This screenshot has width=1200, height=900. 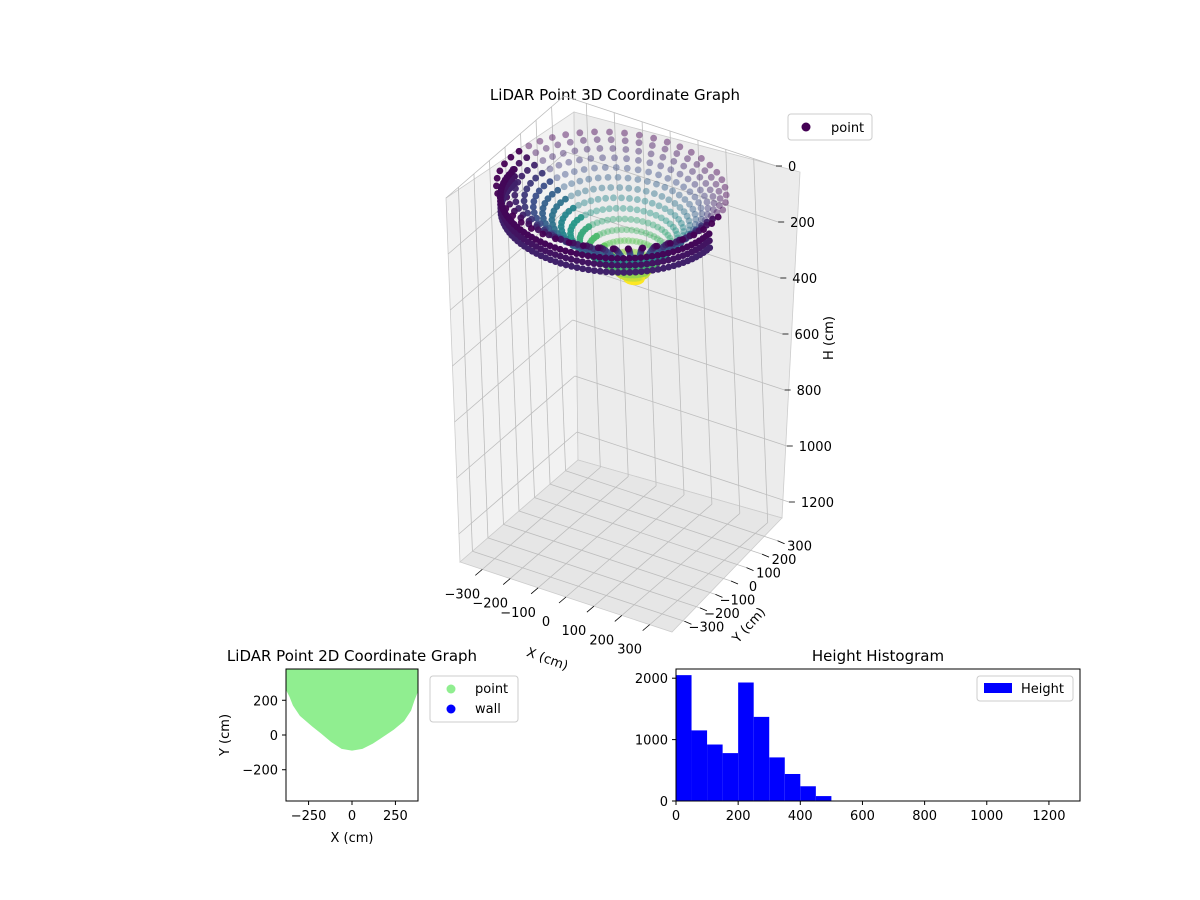 What do you see at coordinates (847, 128) in the screenshot?
I see `legend-3d-label: point` at bounding box center [847, 128].